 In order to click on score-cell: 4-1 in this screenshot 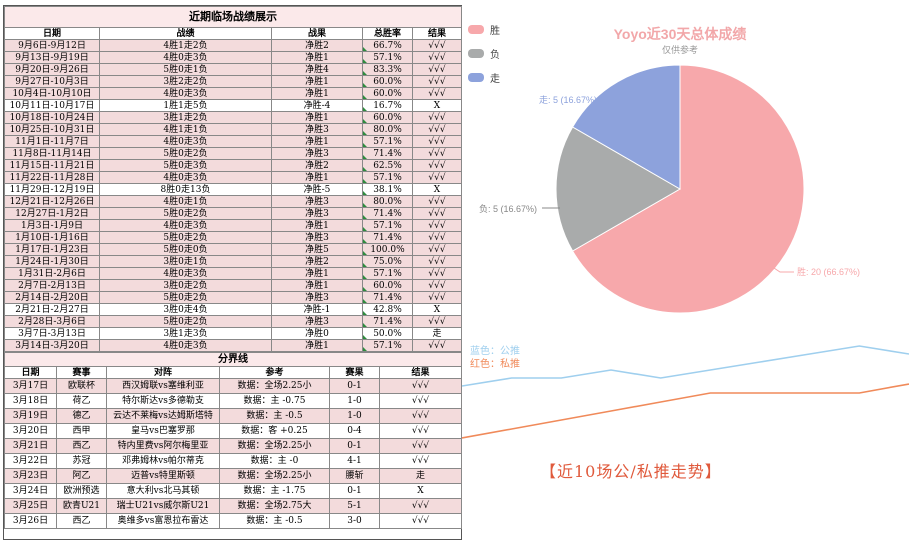, I will do `click(354, 461)`.